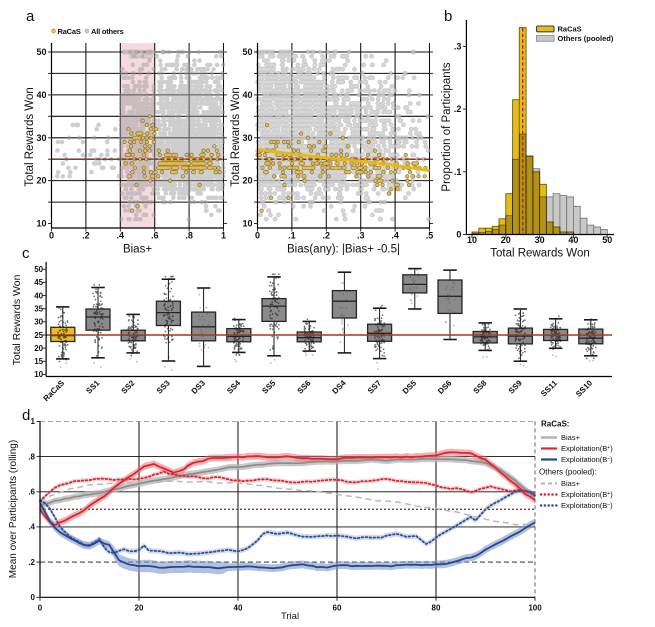 The height and width of the screenshot is (627, 655). I want to click on svg-text: 60, so click(337, 608).